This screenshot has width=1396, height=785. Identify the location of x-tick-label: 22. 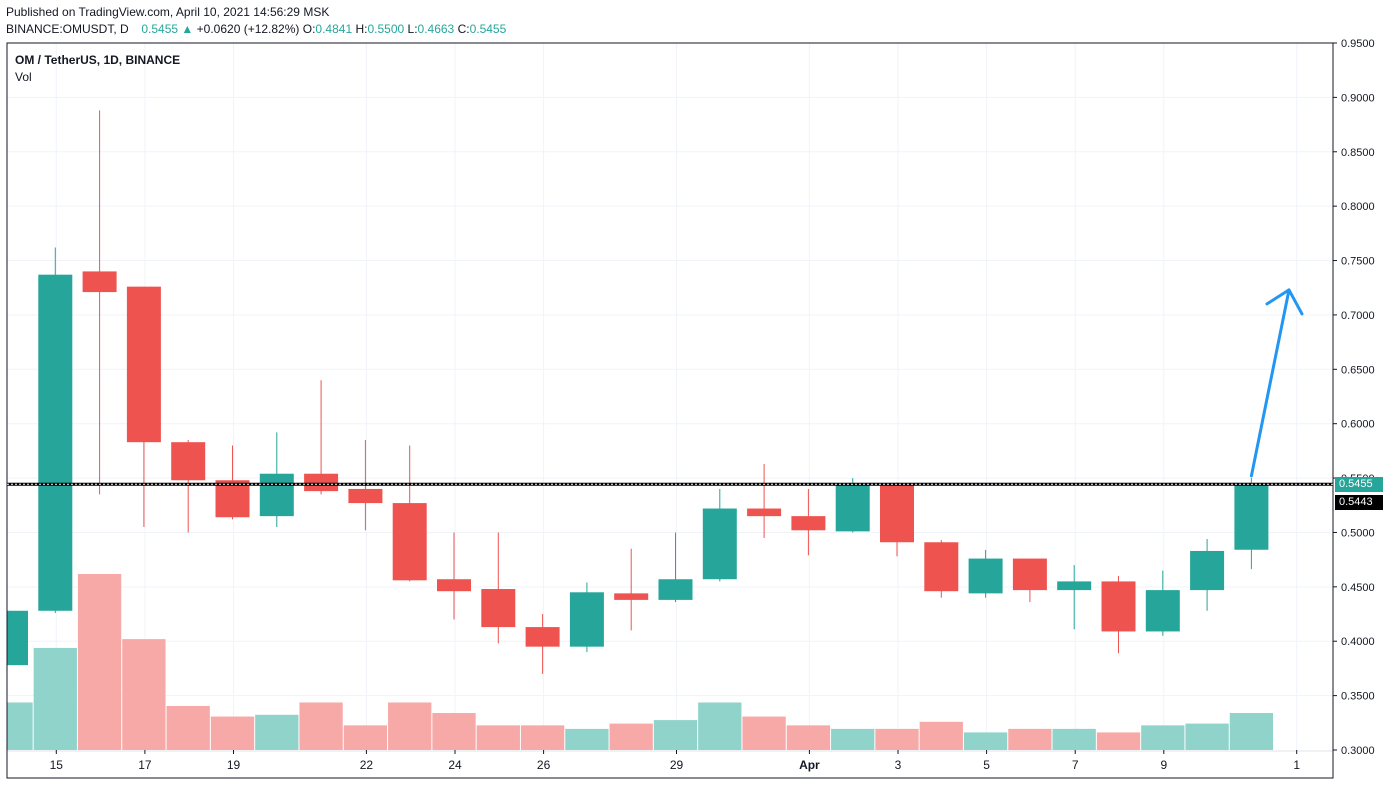
(367, 765).